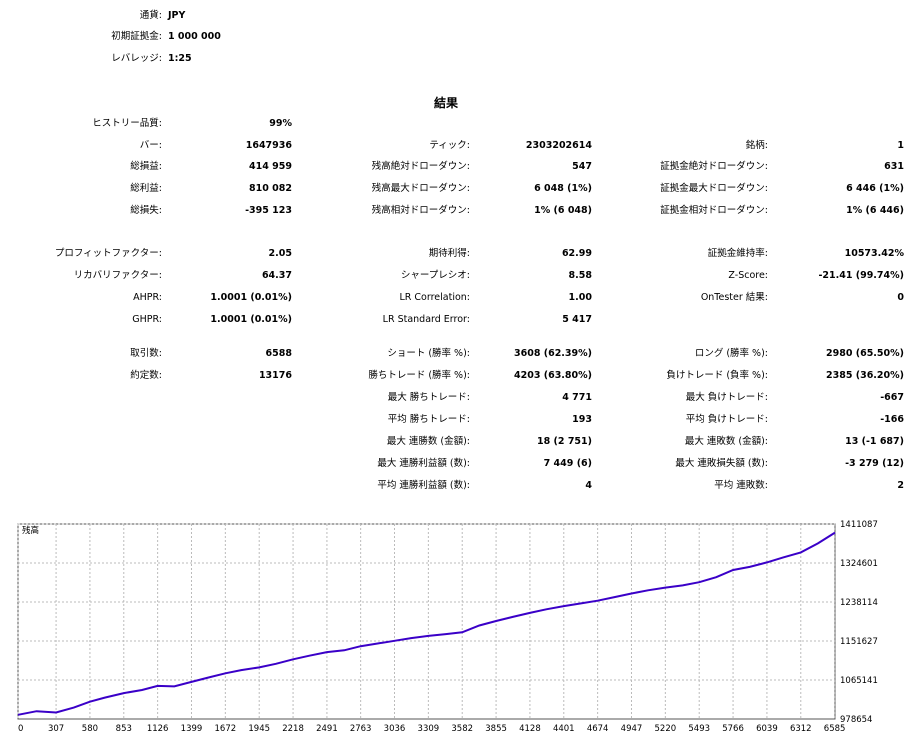 The image size is (921, 742). What do you see at coordinates (875, 210) in the screenshot?
I see `stat-value: 1% (6 446)` at bounding box center [875, 210].